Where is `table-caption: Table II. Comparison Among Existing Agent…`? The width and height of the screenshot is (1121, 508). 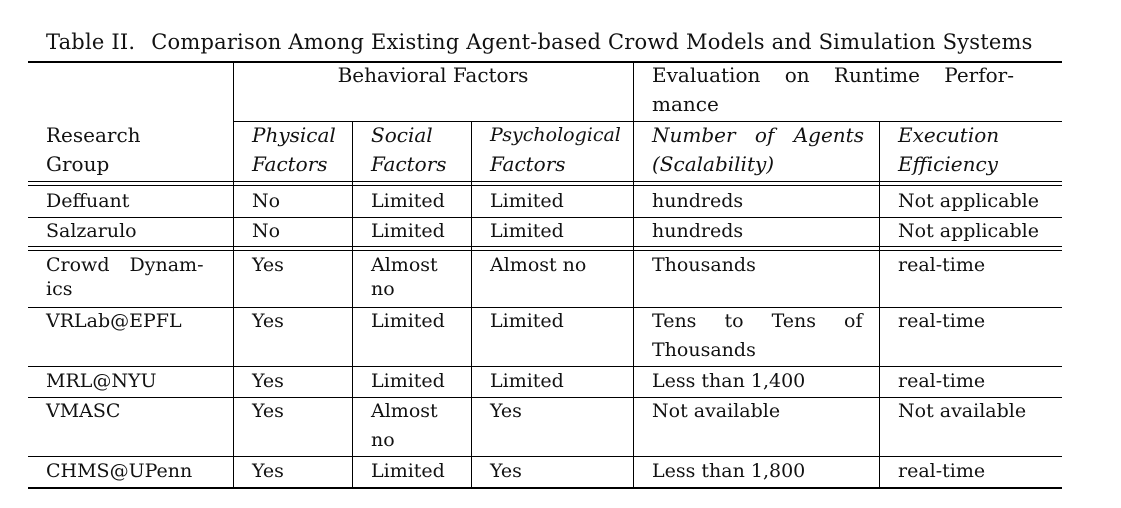 table-caption: Table II. Comparison Among Existing Agent… is located at coordinates (539, 42).